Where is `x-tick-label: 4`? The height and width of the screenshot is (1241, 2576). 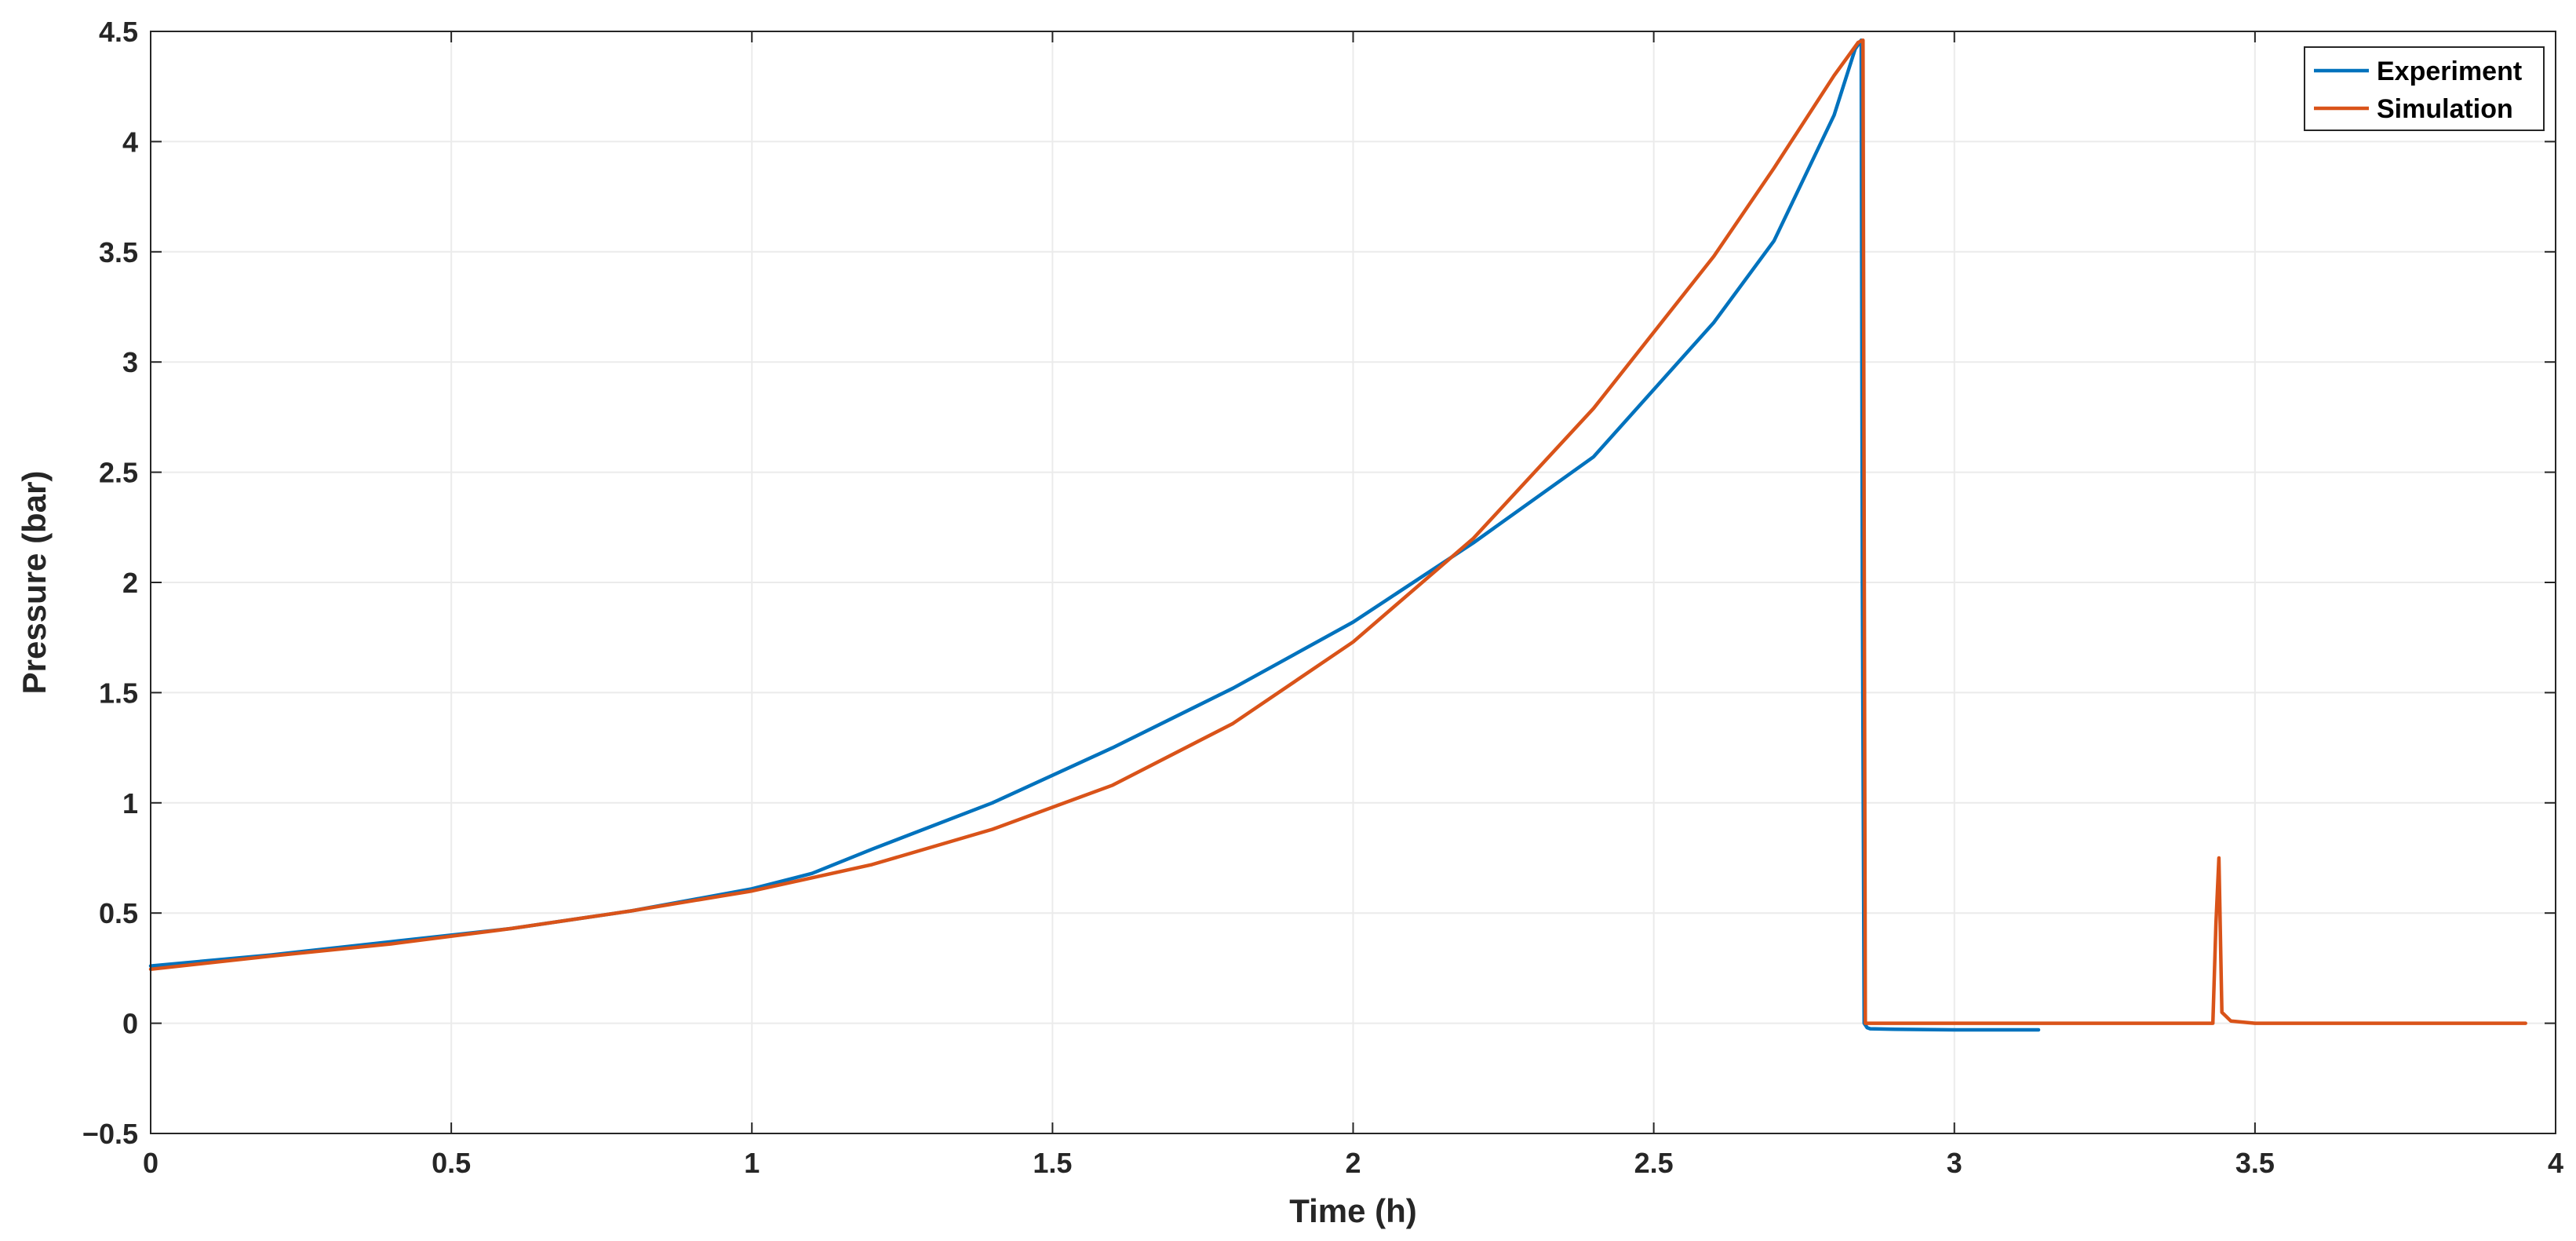
x-tick-label: 4 is located at coordinates (2555, 1163).